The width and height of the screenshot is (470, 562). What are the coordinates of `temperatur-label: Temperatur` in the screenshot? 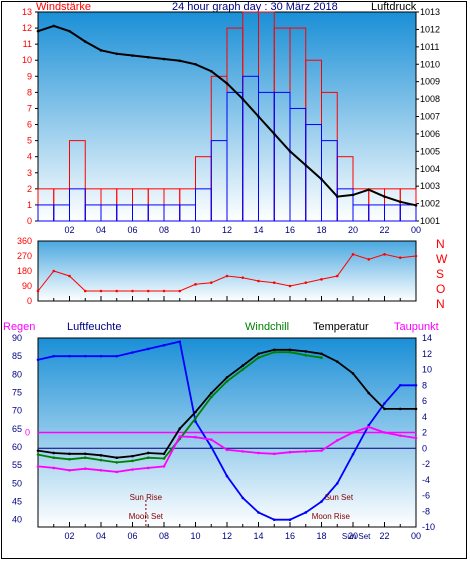 It's located at (341, 327).